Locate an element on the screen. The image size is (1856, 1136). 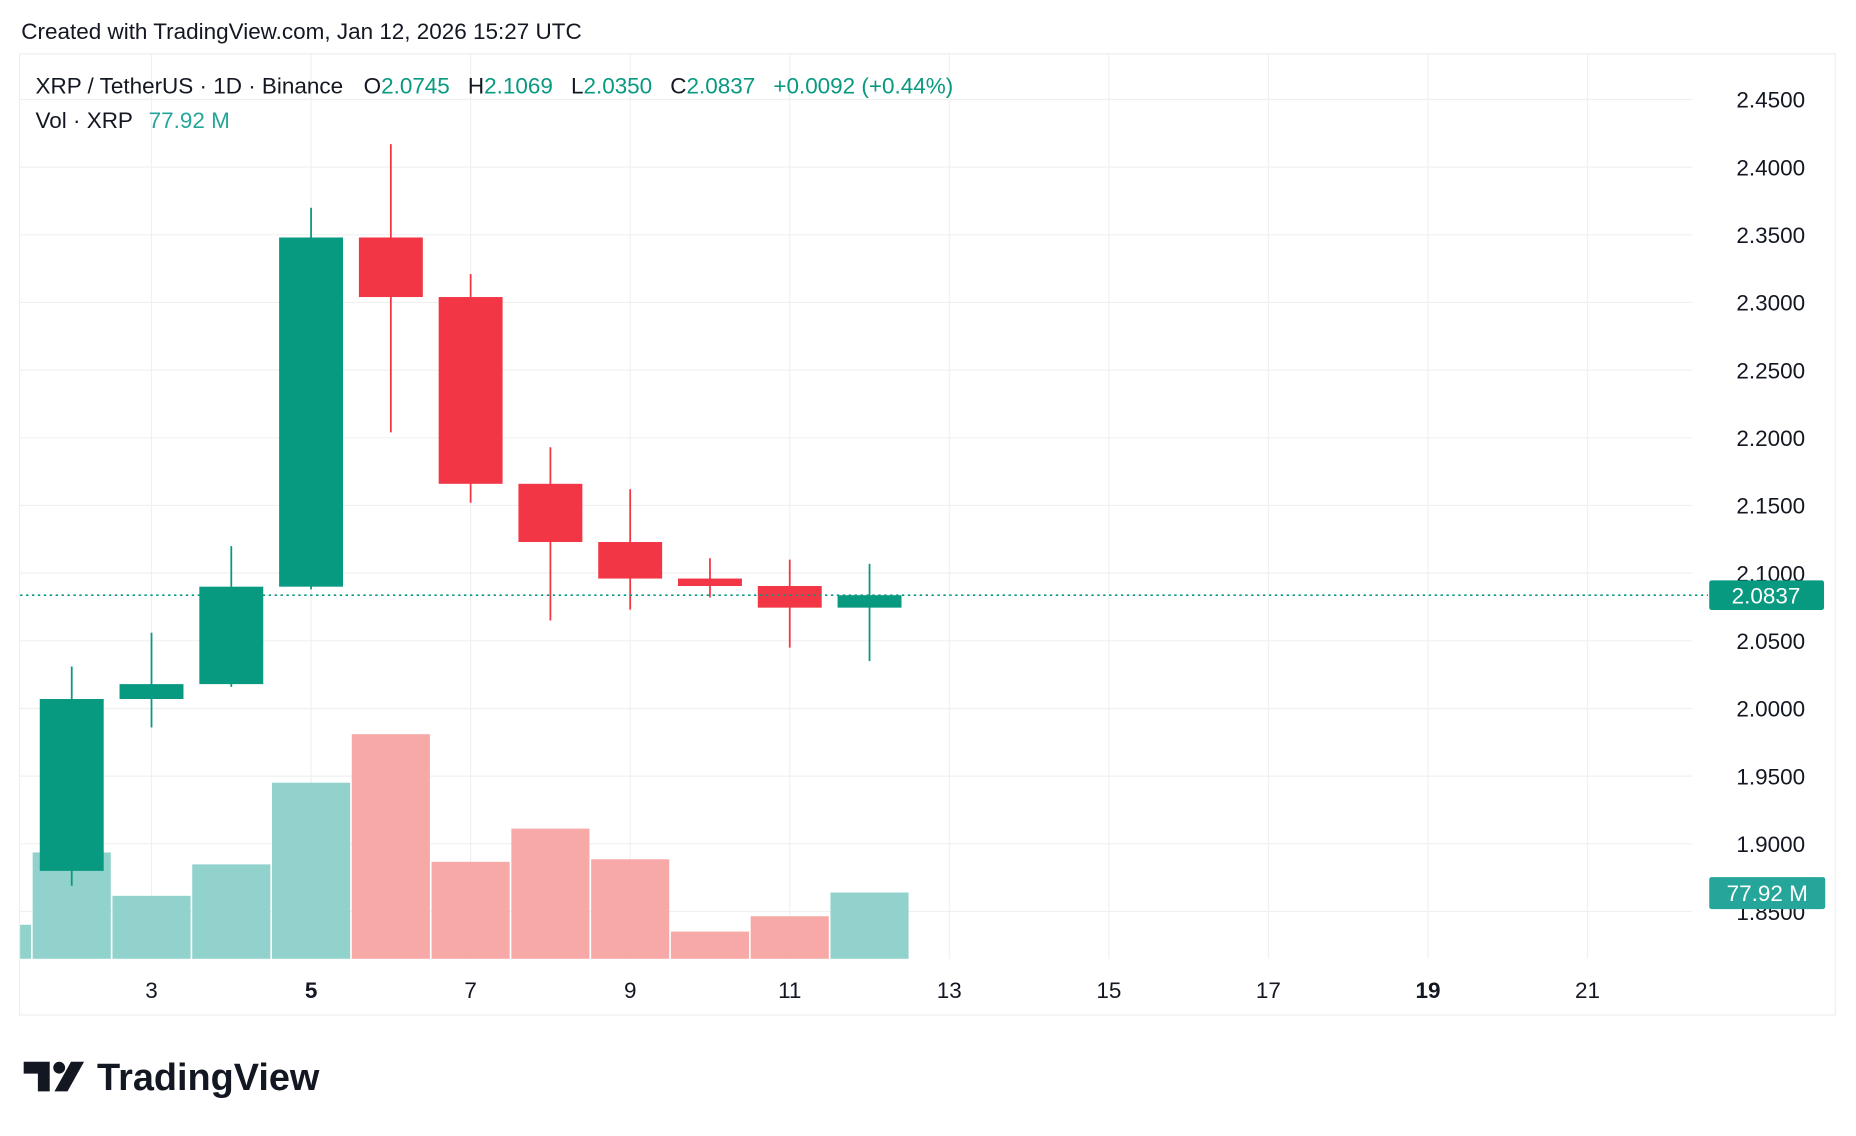
price-tag: 2.0837 is located at coordinates (1767, 595).